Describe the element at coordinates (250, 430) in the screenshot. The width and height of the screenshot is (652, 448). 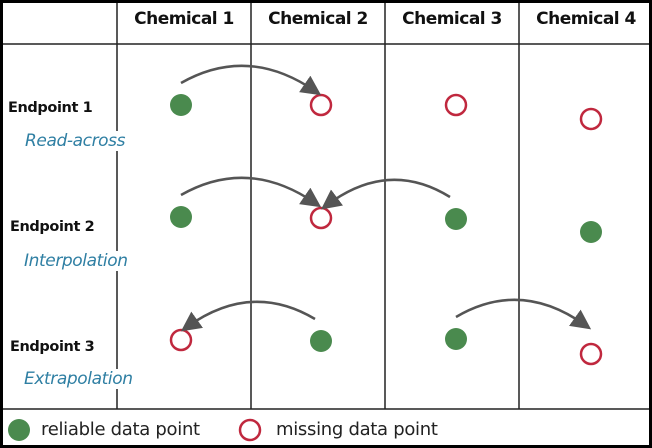
I see `legend-missing-icon` at that location.